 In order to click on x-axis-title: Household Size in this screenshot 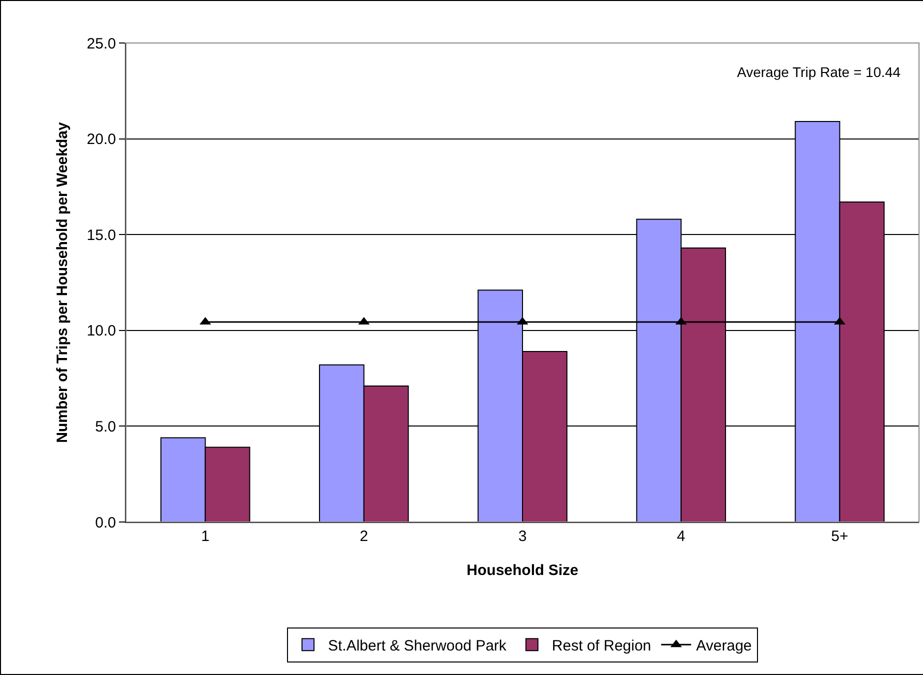, I will do `click(522, 570)`.